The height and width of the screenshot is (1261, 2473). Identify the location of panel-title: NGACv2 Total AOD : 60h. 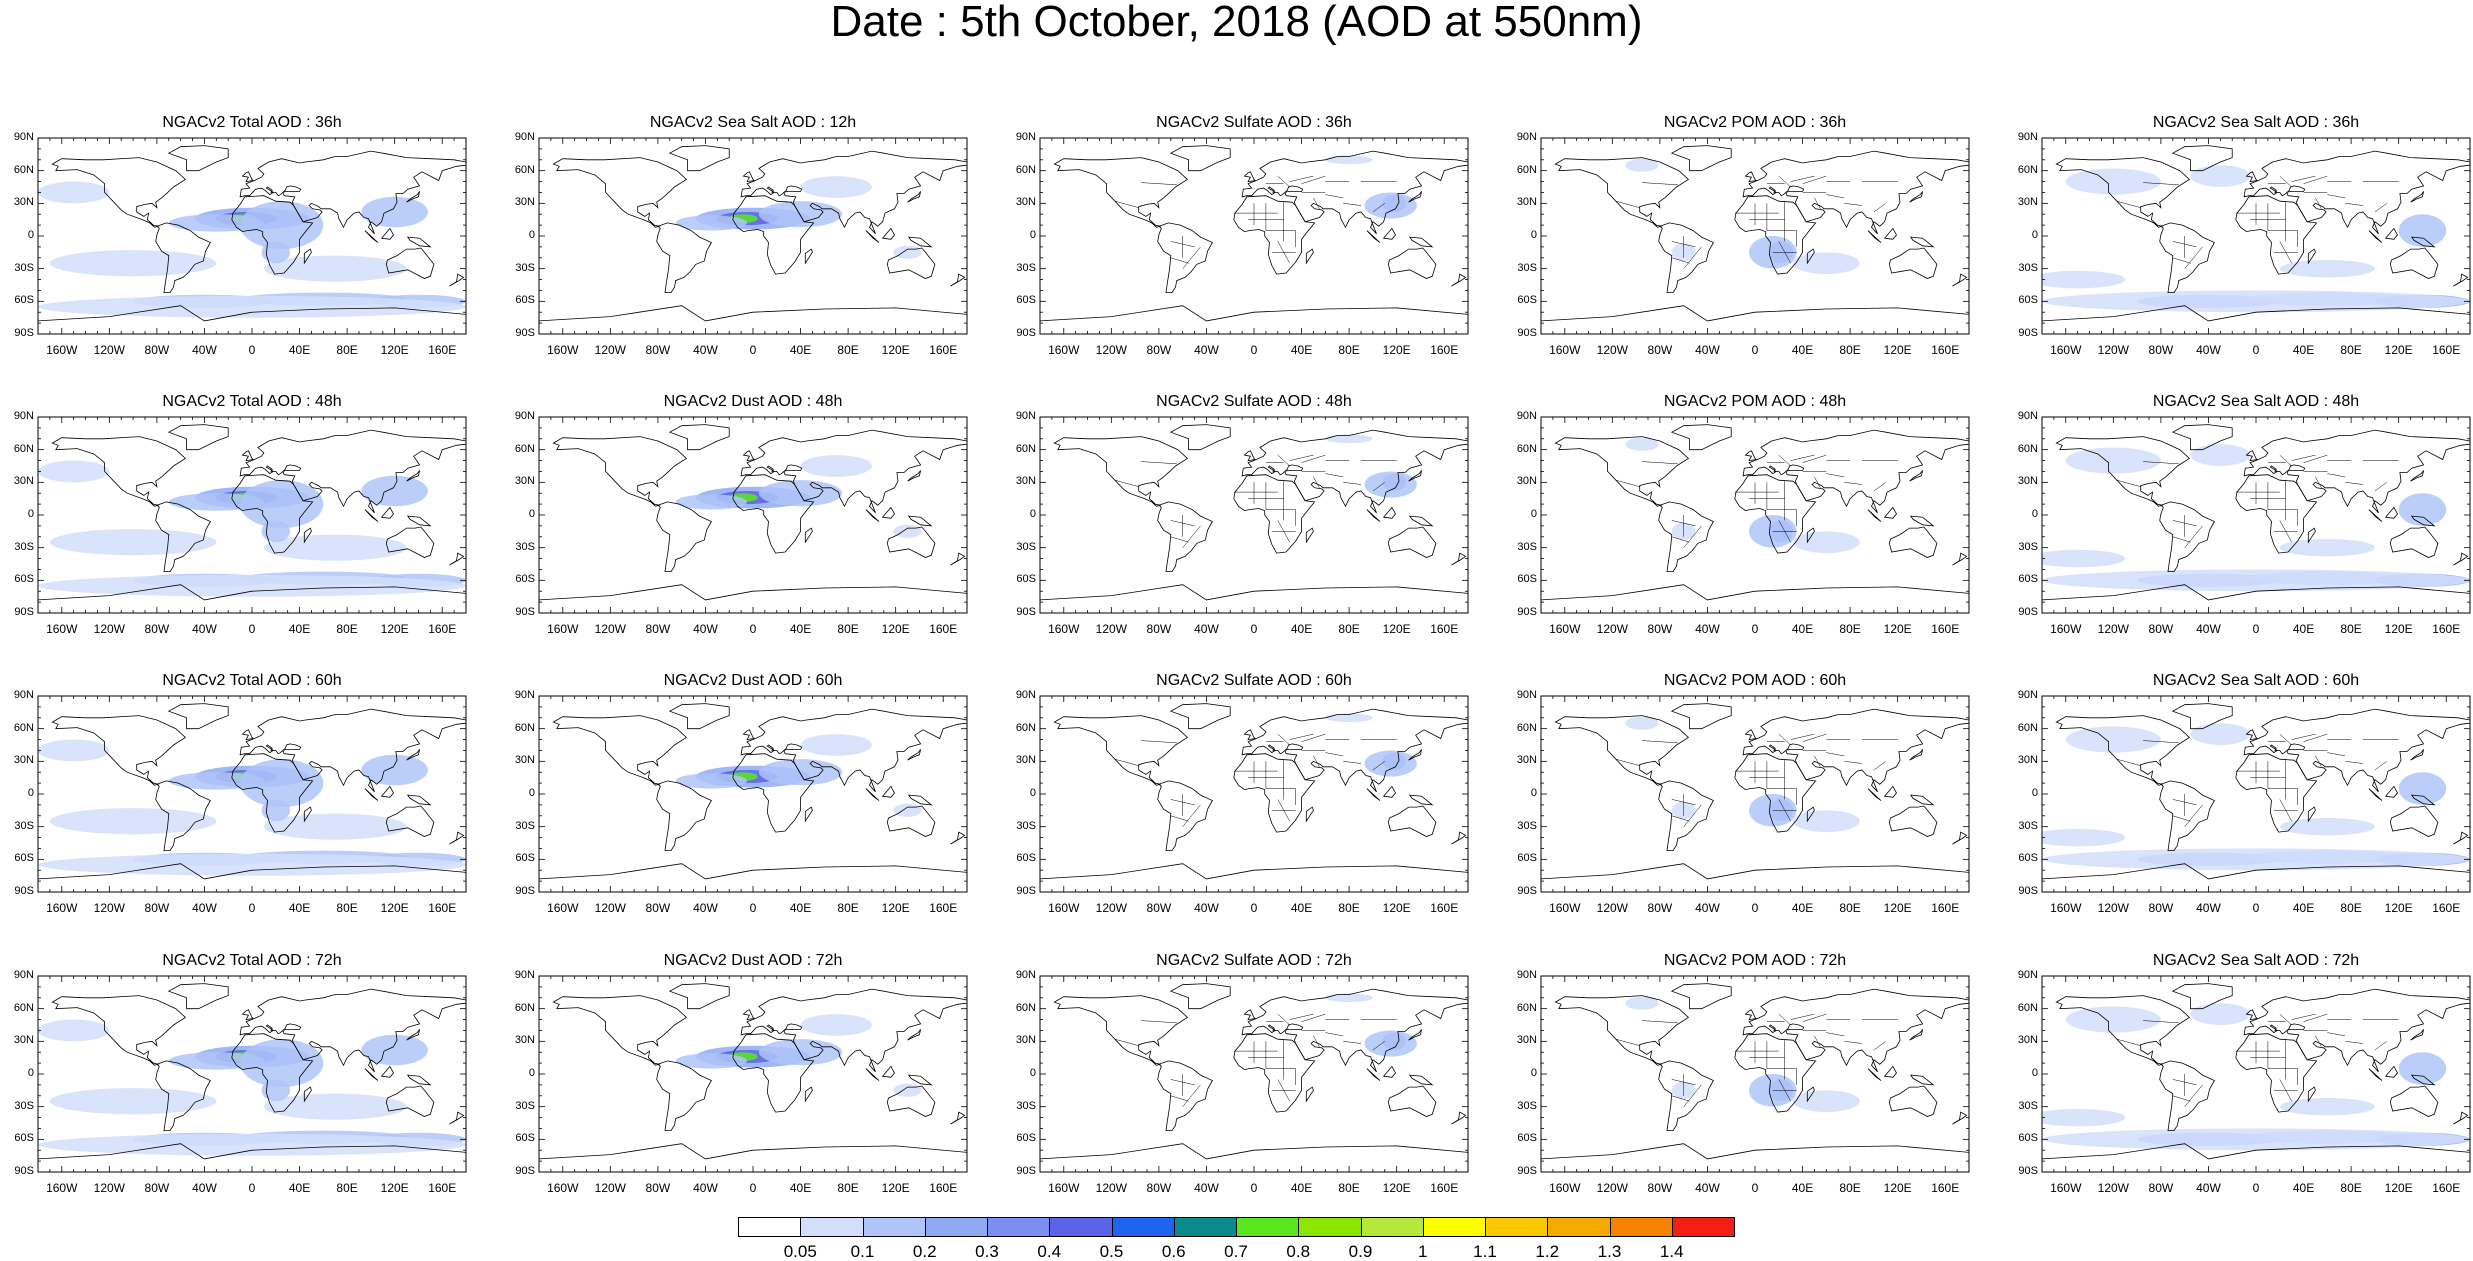
(252, 680).